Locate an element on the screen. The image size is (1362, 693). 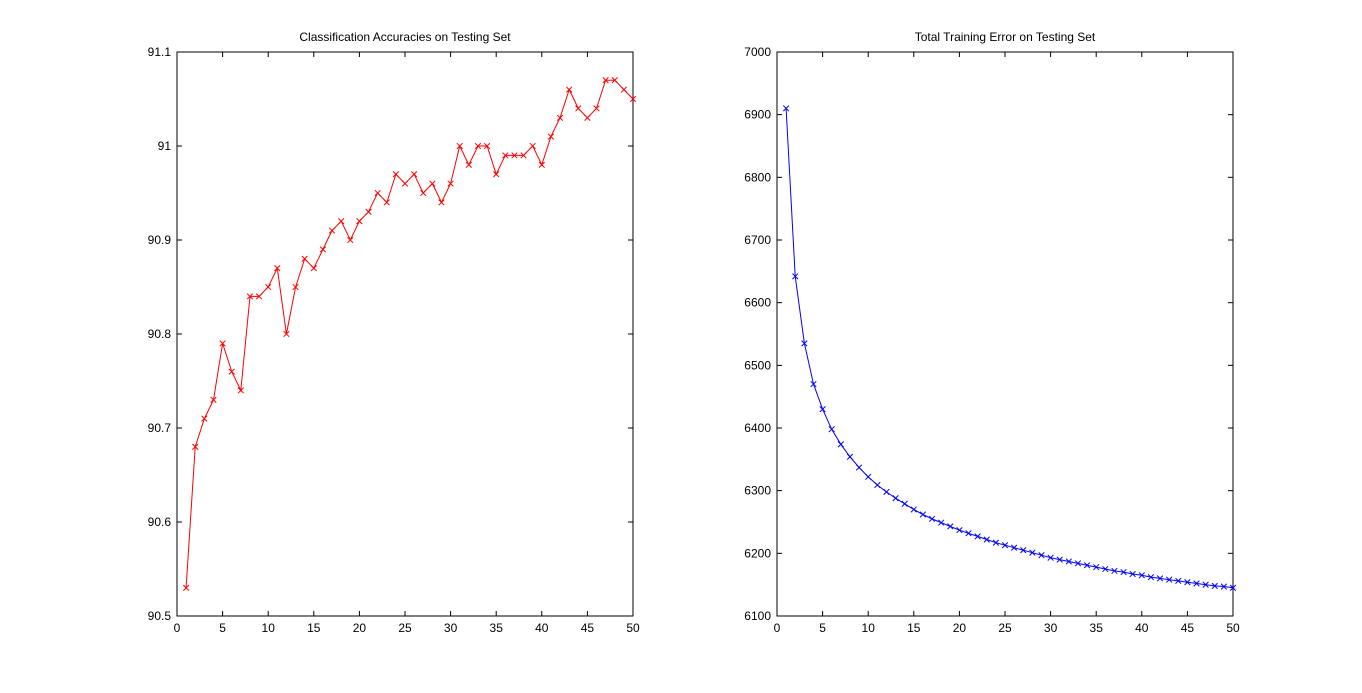
y-tick-label: 90.9 is located at coordinates (160, 240).